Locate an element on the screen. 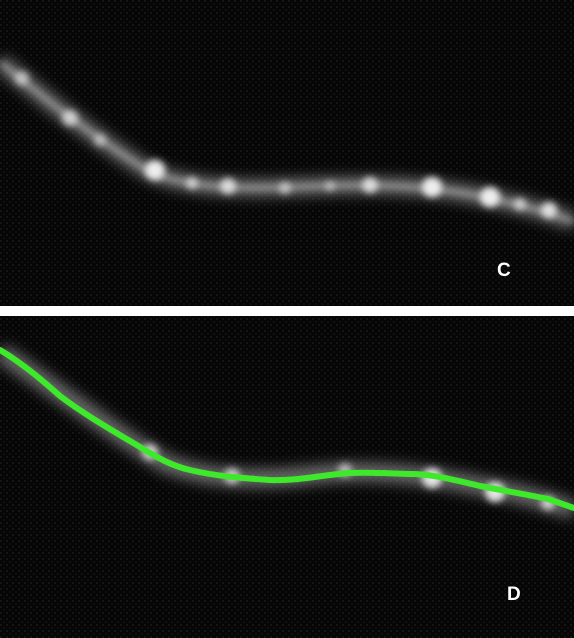  panel-label-d: D is located at coordinates (514, 594).